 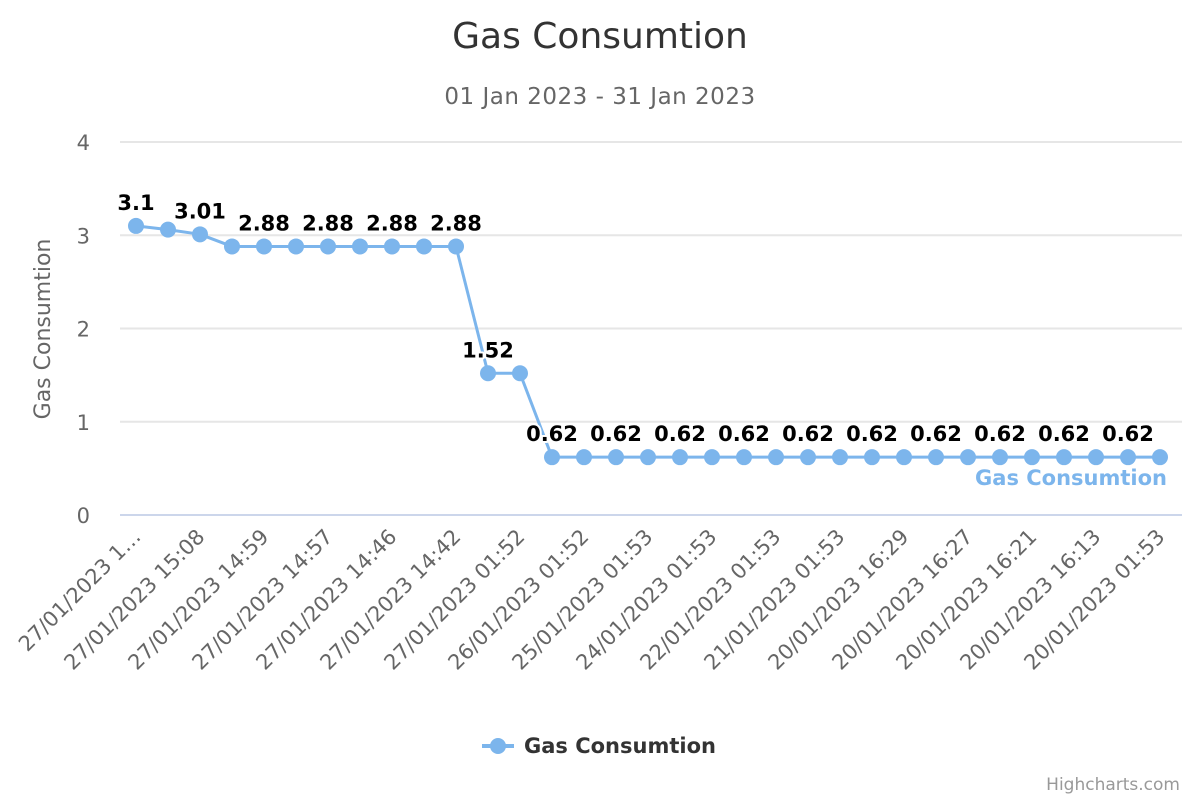 I want to click on chart-subtitle: 01 Jan 2023 - 31 Jan 2023, so click(x=599, y=97).